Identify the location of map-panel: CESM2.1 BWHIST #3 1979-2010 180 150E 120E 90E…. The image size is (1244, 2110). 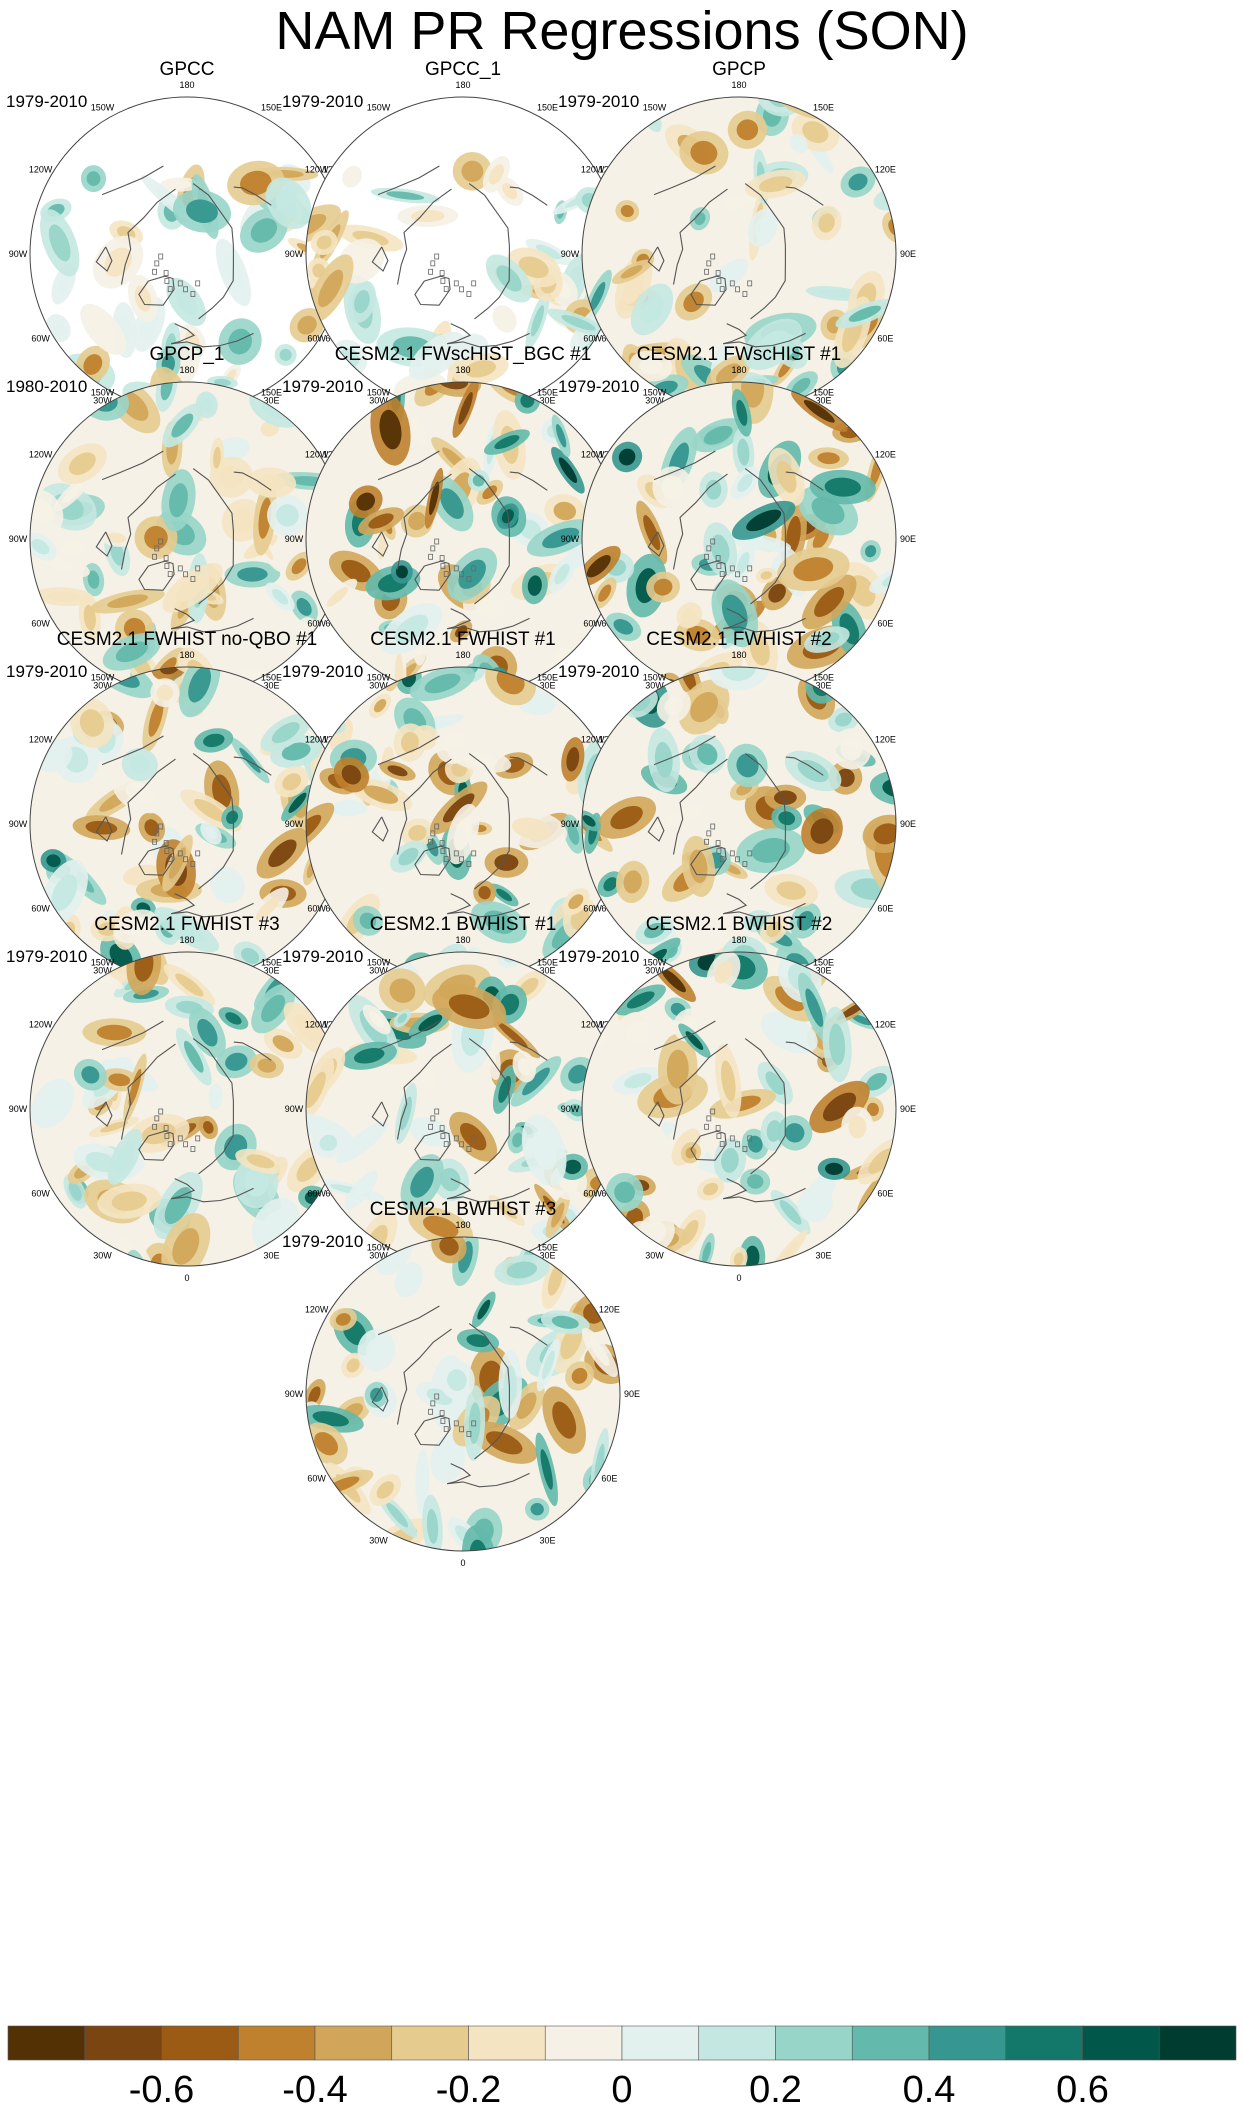
(461, 1383).